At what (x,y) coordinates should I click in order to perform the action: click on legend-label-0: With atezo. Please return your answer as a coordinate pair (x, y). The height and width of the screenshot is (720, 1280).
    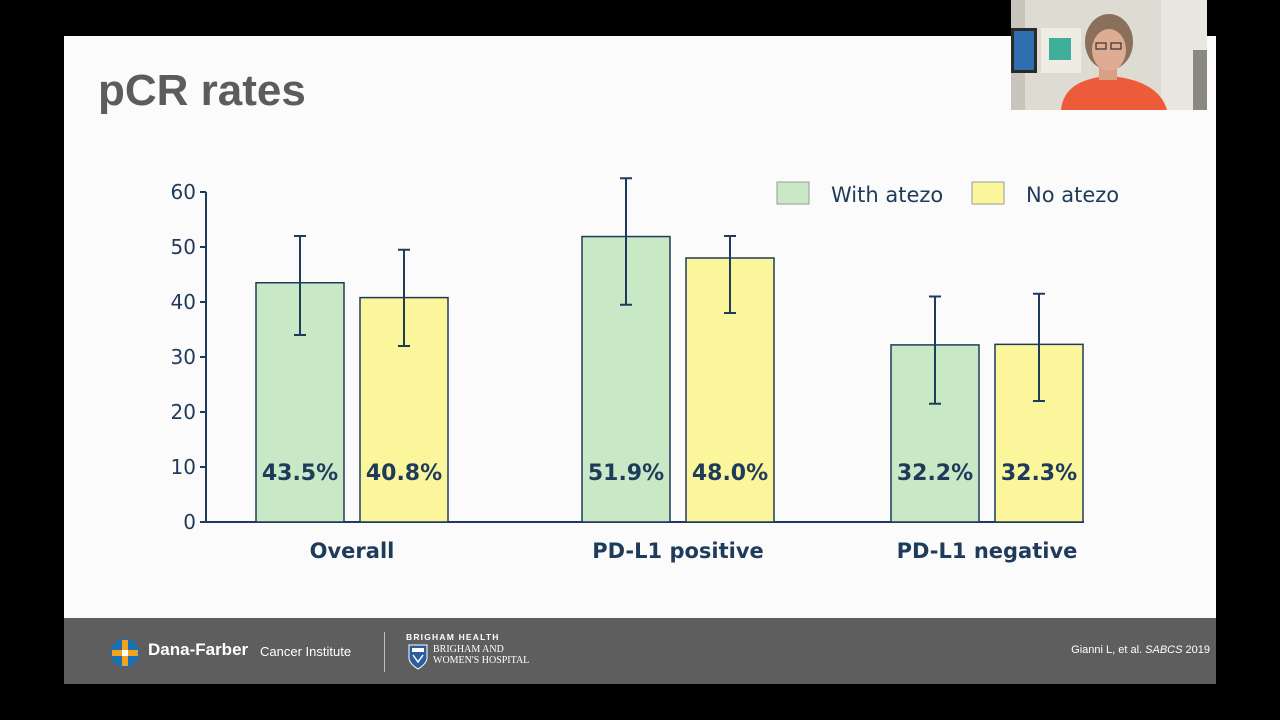
    Looking at the image, I should click on (887, 195).